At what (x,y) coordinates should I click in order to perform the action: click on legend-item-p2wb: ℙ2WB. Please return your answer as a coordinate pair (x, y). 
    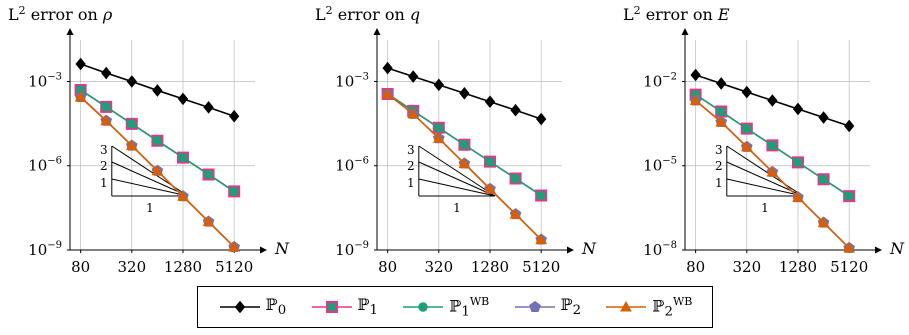
    Looking at the image, I should click on (648, 307).